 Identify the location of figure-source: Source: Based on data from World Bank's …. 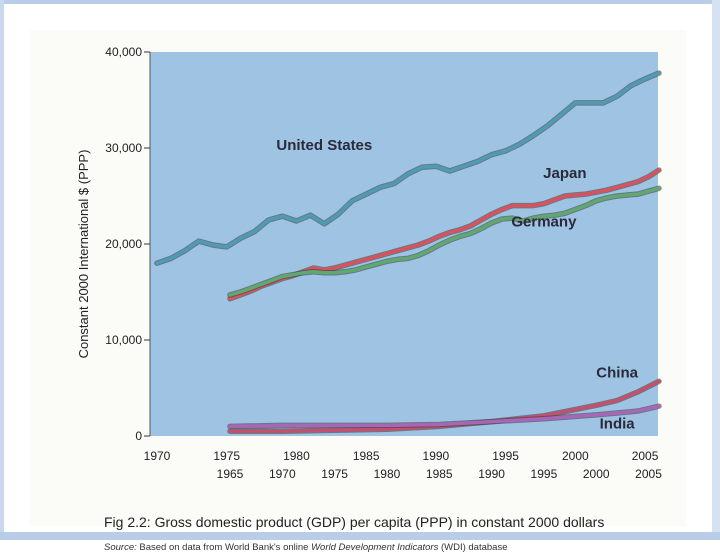
(306, 547).